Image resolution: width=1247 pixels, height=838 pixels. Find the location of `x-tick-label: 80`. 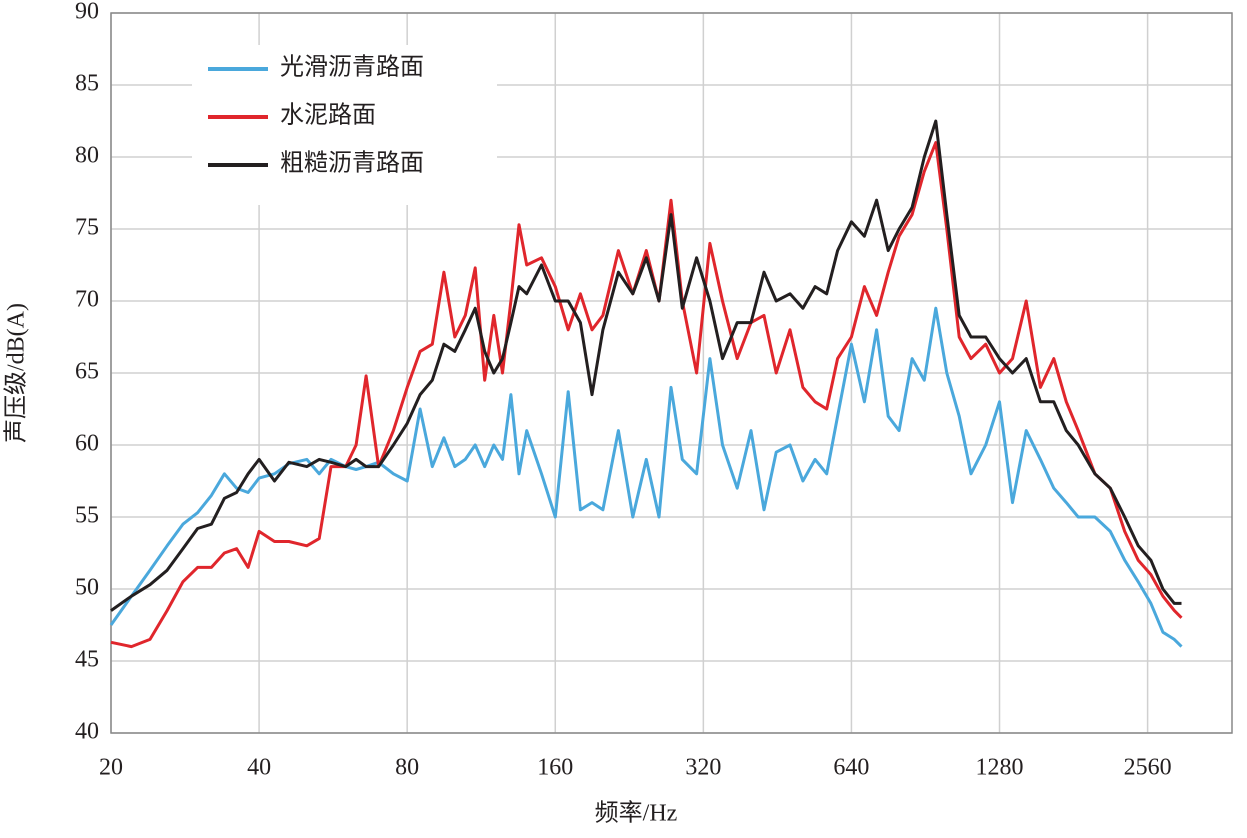

x-tick-label: 80 is located at coordinates (407, 768).